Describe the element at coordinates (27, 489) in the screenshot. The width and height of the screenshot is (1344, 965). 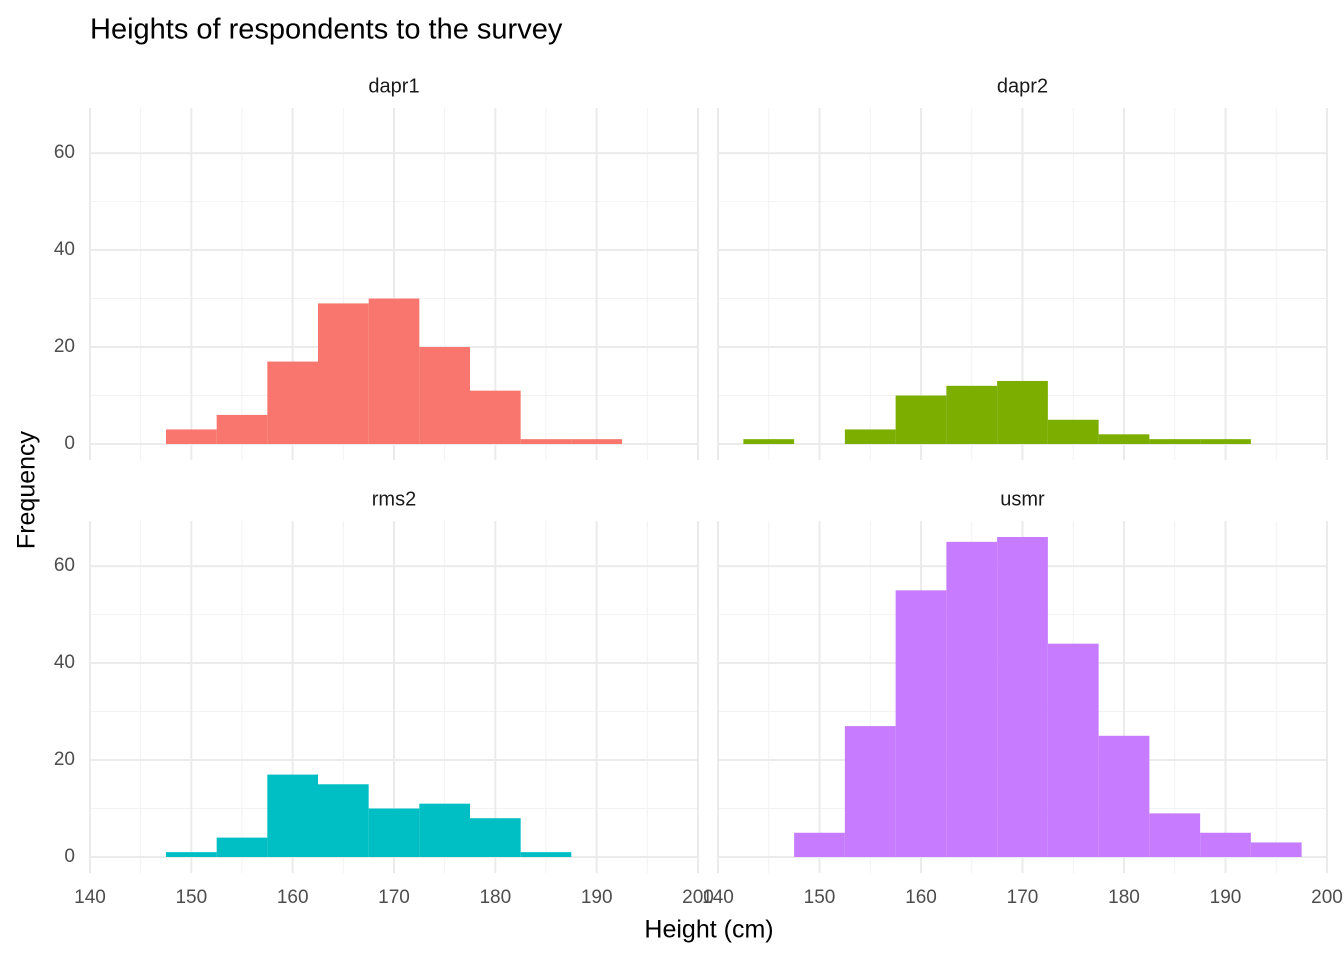
I see `y-axis-title: Frequency` at that location.